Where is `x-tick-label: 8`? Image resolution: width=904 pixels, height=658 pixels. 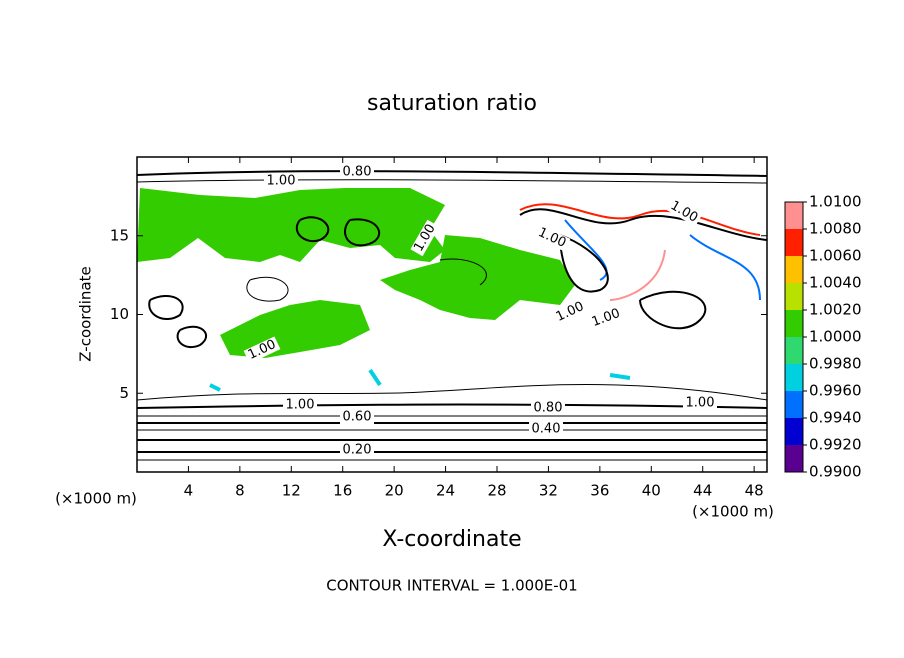 x-tick-label: 8 is located at coordinates (240, 491).